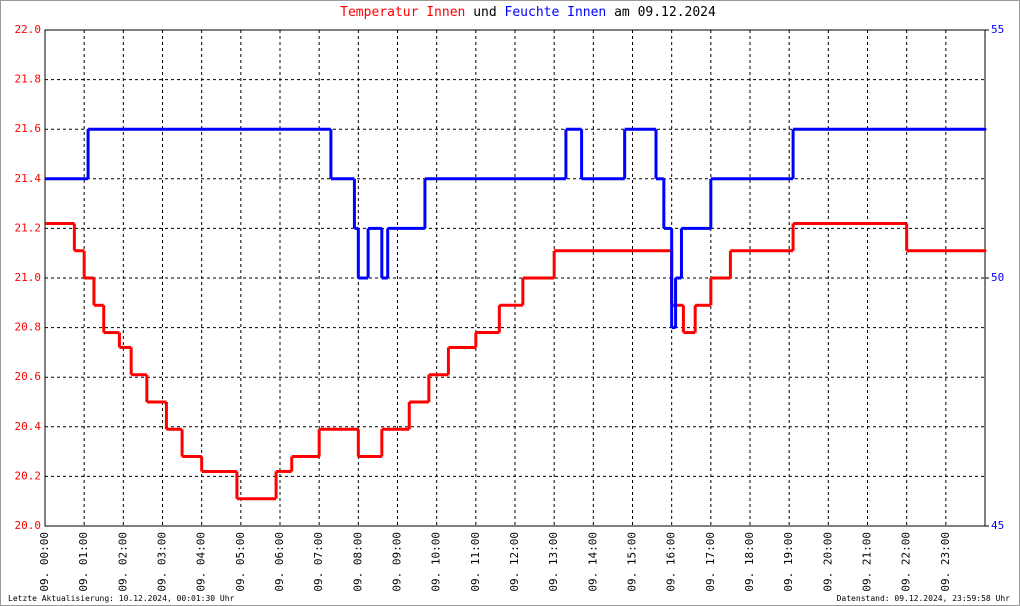  Describe the element at coordinates (553, 562) in the screenshot. I see `x-tick-label: 09. 13:00` at that location.